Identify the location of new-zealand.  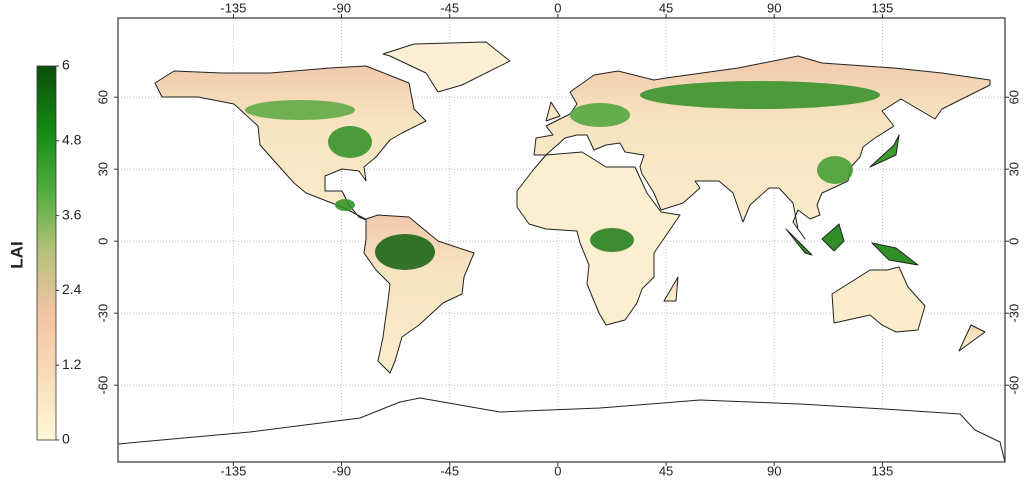
(972, 338).